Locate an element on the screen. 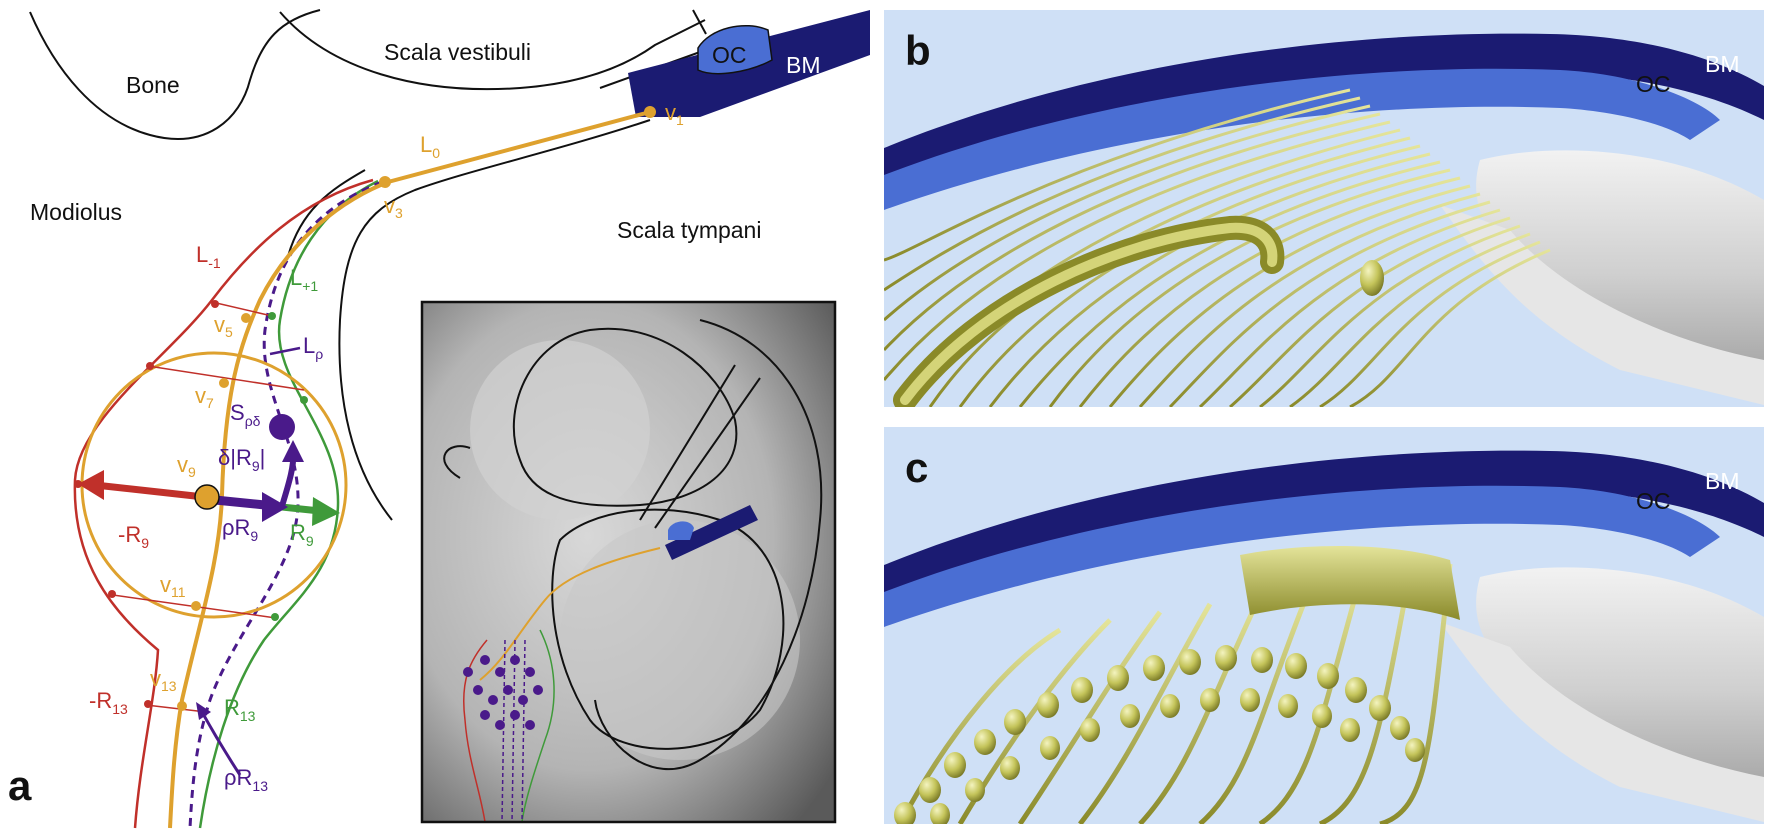  label-oc-b: OC is located at coordinates (1653, 84).